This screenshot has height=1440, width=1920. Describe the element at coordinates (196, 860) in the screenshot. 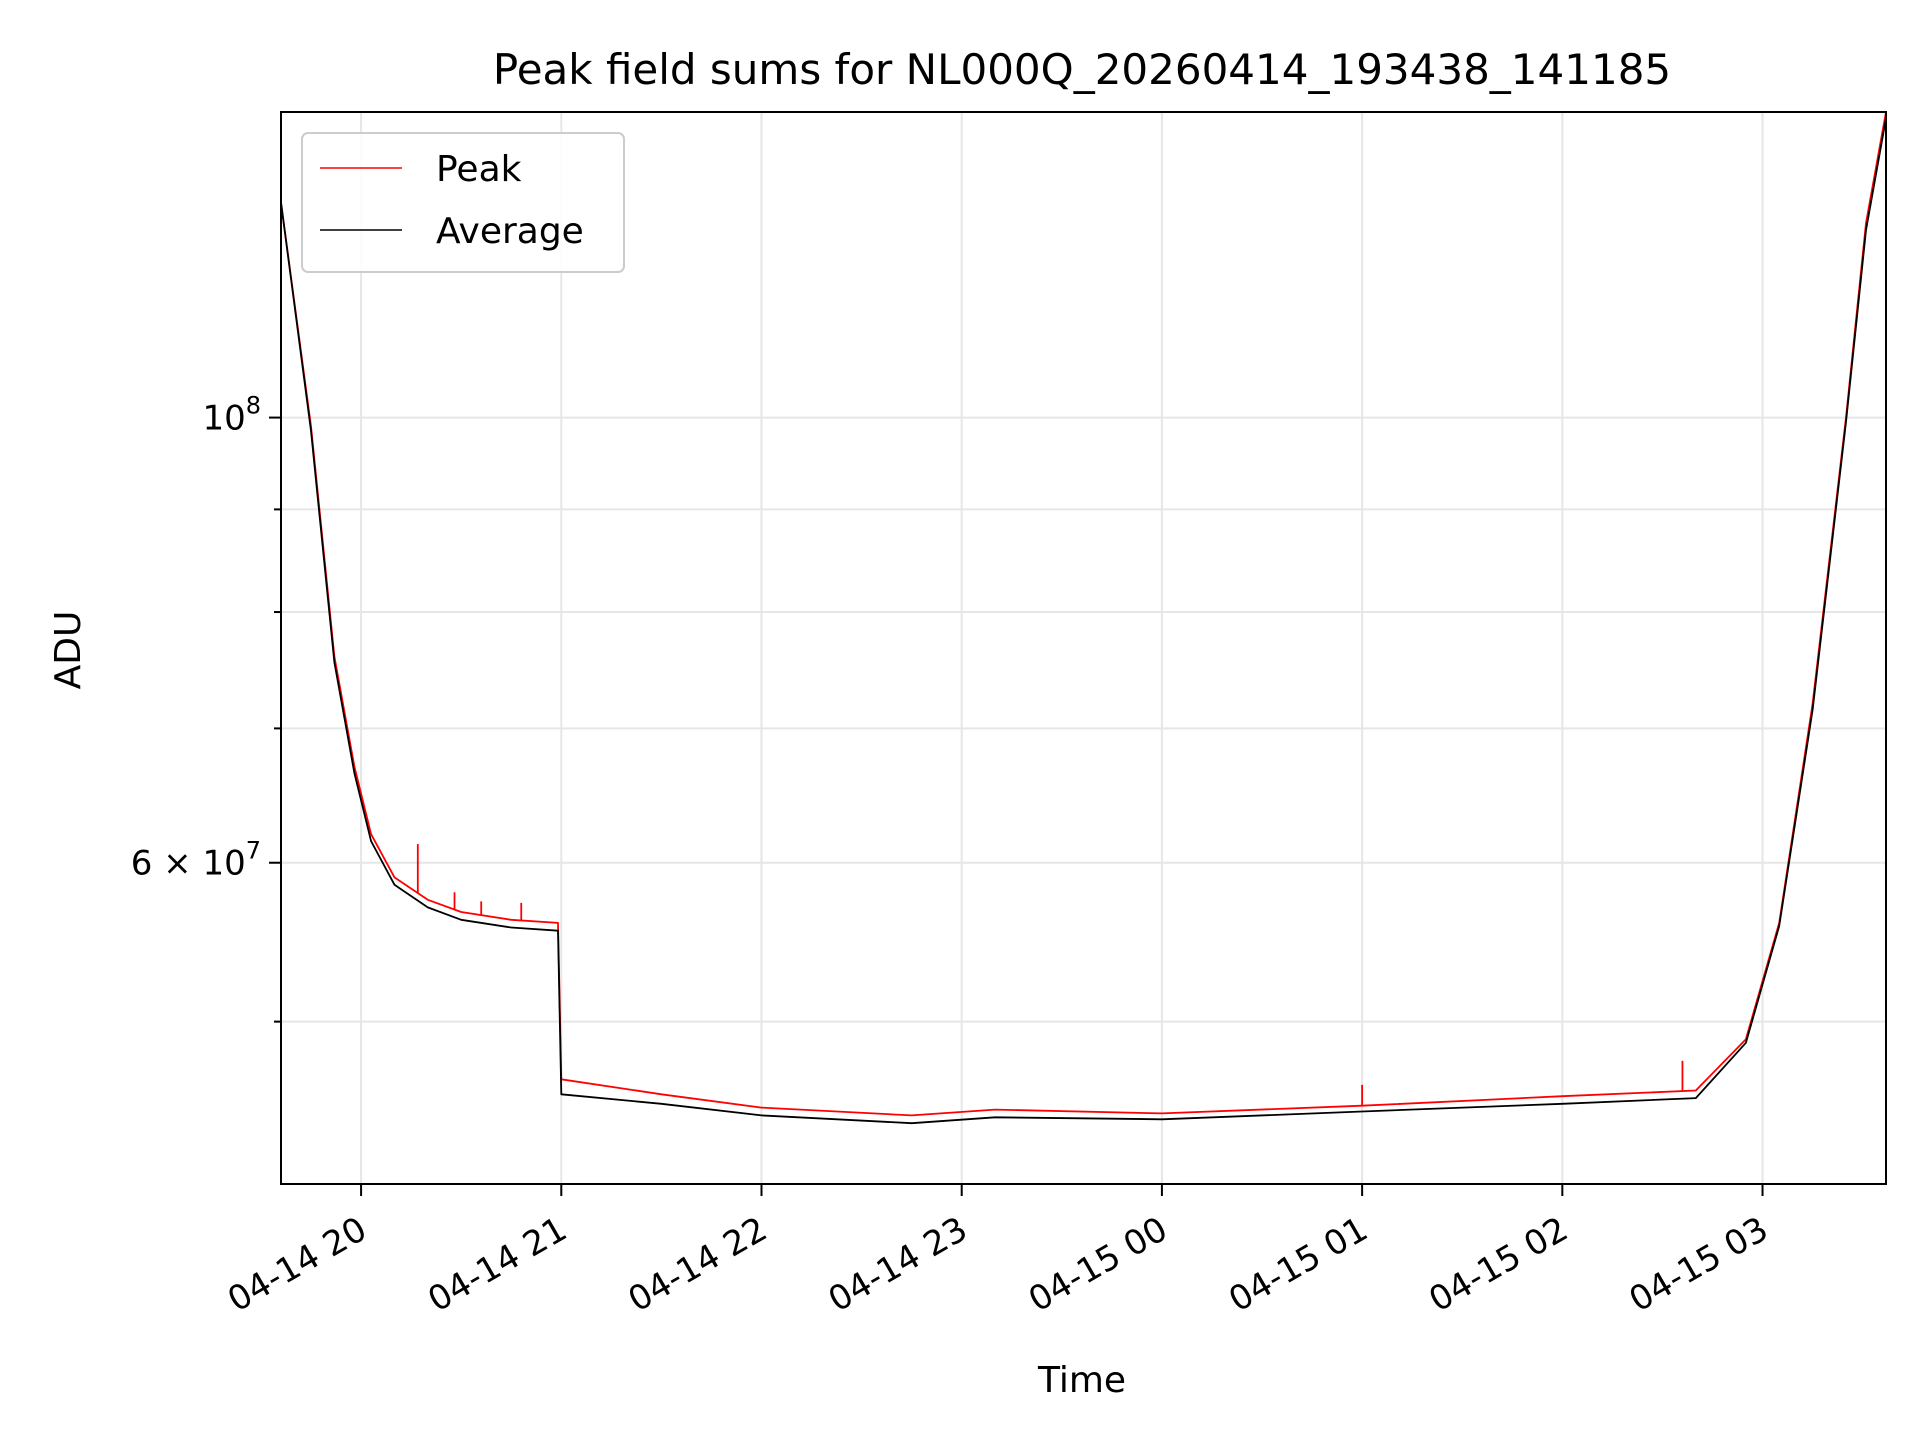

I see `y-tick-label: 6 × 107` at that location.